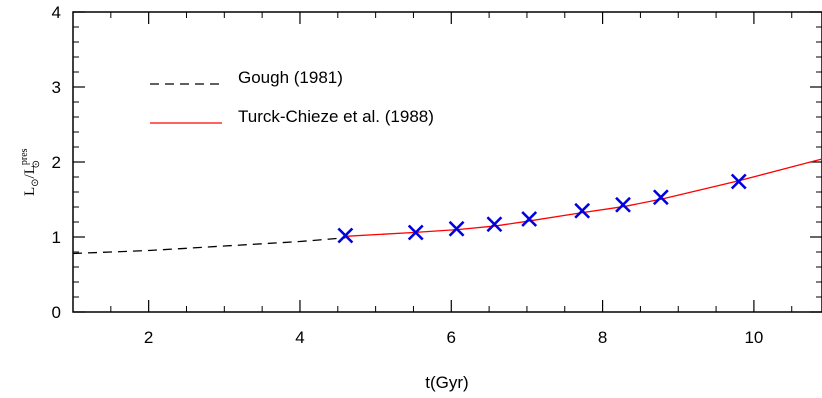  Describe the element at coordinates (290, 77) in the screenshot. I see `legend-label-gough: Gough (1981)` at that location.